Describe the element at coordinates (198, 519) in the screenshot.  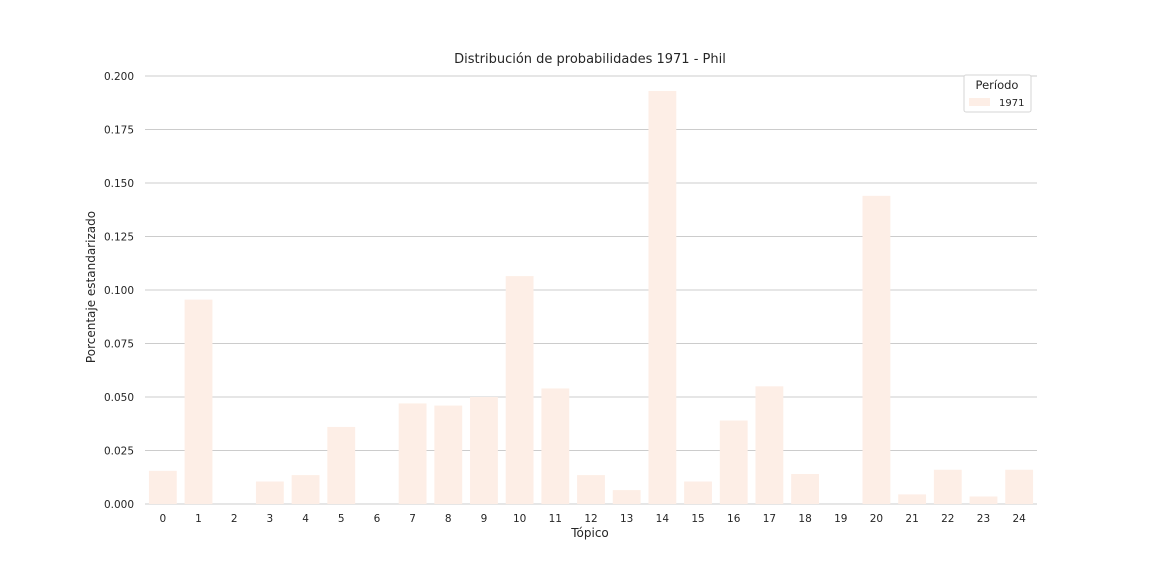
I see `x-tick-label: 1` at that location.